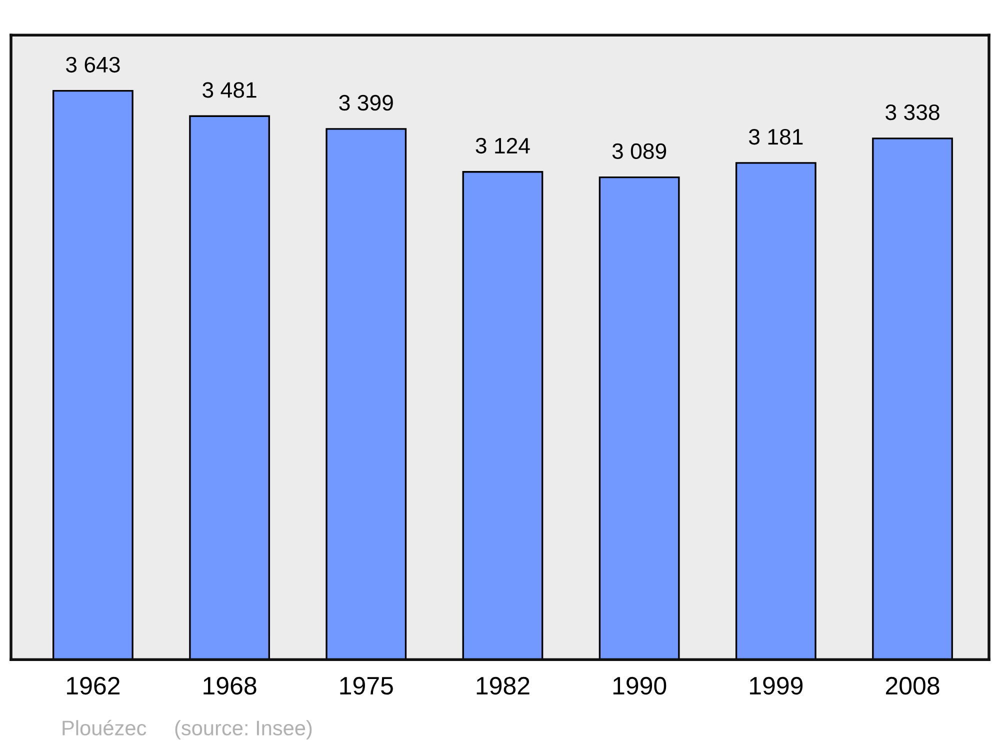 Image resolution: width=1000 pixels, height=747 pixels. What do you see at coordinates (366, 685) in the screenshot?
I see `x-tick-label: 1975` at bounding box center [366, 685].